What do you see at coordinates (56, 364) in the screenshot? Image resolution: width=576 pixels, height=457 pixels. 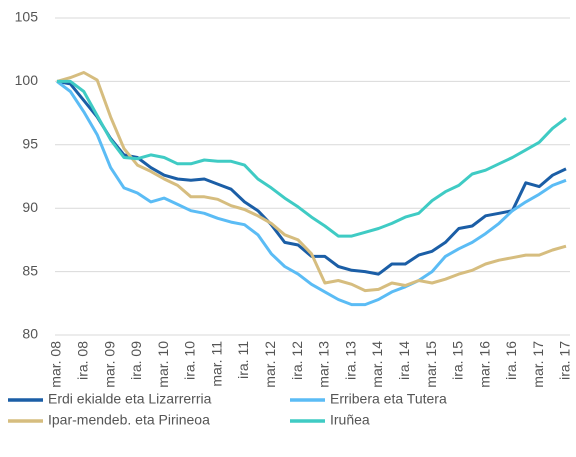 I see `x-tick-label: mar. 08` at bounding box center [56, 364].